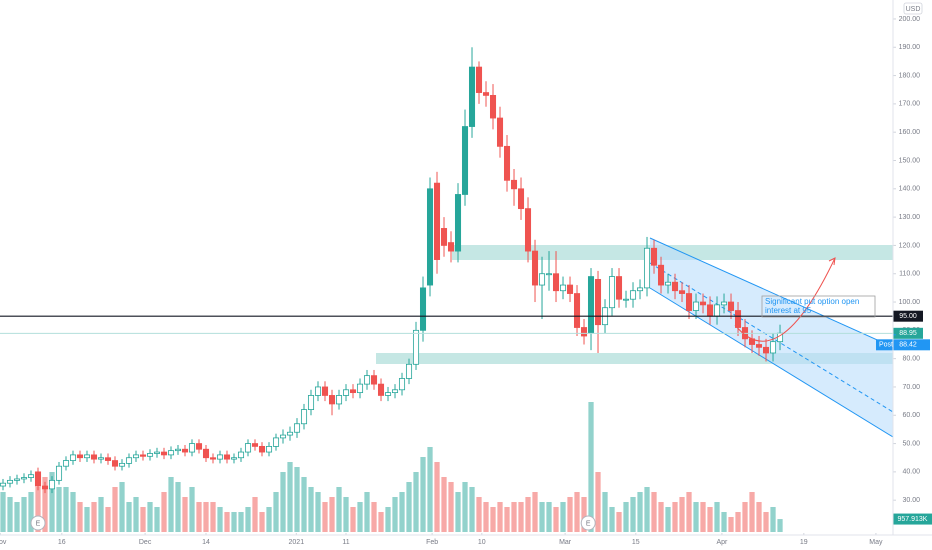 Image resolution: width=932 pixels, height=550 pixels. What do you see at coordinates (722, 542) in the screenshot?
I see `x-tick-label: Apr` at bounding box center [722, 542].